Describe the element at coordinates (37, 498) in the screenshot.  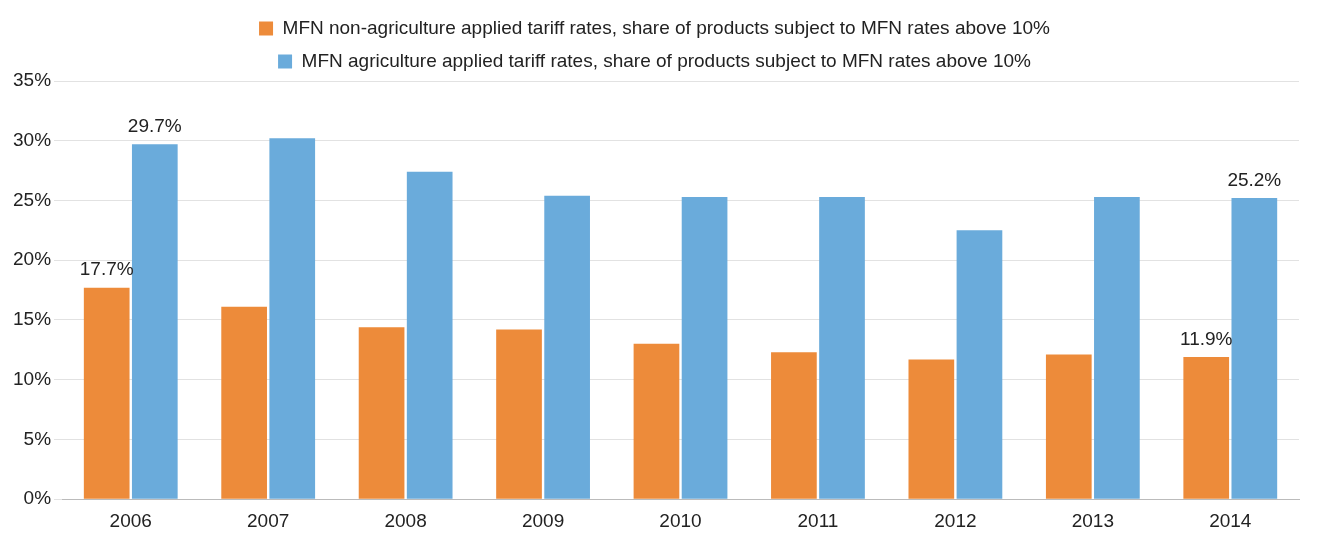
I see `y-tick-label: 0%` at that location.